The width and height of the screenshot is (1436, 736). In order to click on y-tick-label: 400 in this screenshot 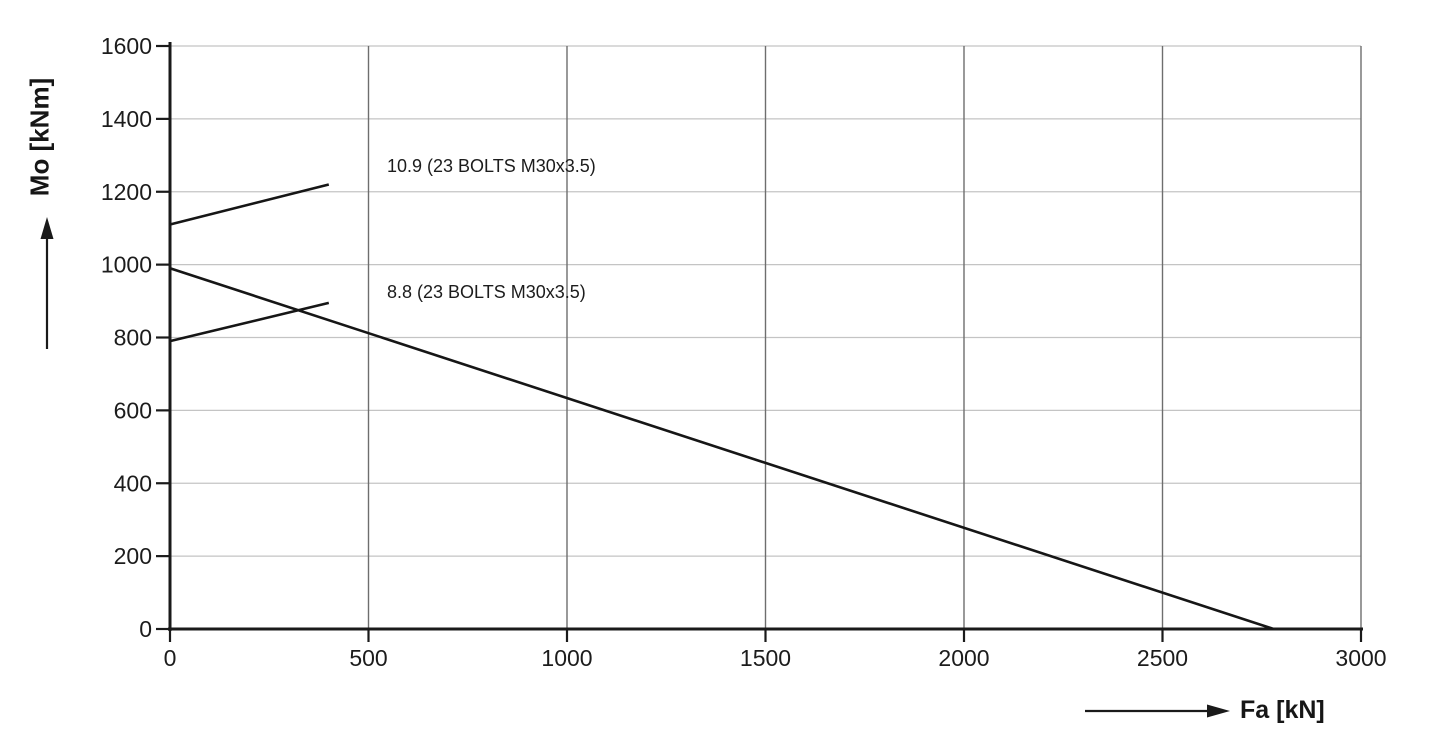, I will do `click(133, 483)`.